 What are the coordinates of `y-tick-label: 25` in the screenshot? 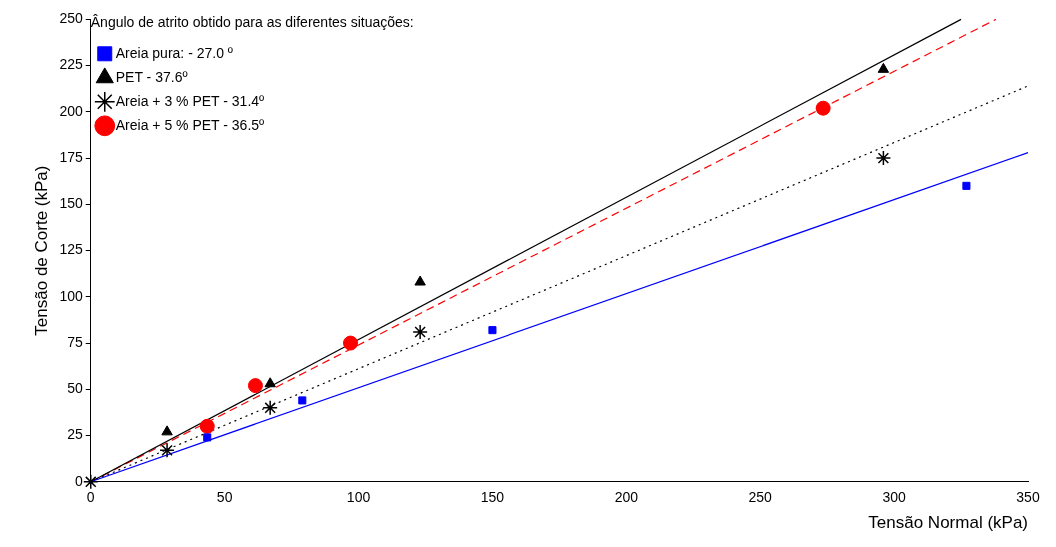 It's located at (75, 434).